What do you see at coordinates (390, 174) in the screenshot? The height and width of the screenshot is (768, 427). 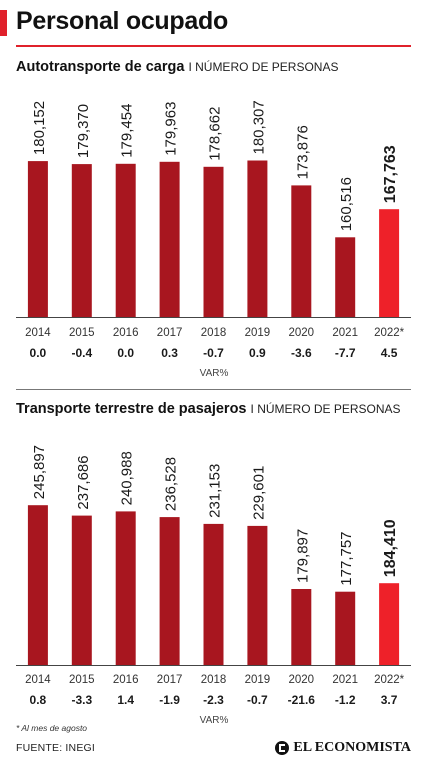 I see `value-label-2022: 167,763` at bounding box center [390, 174].